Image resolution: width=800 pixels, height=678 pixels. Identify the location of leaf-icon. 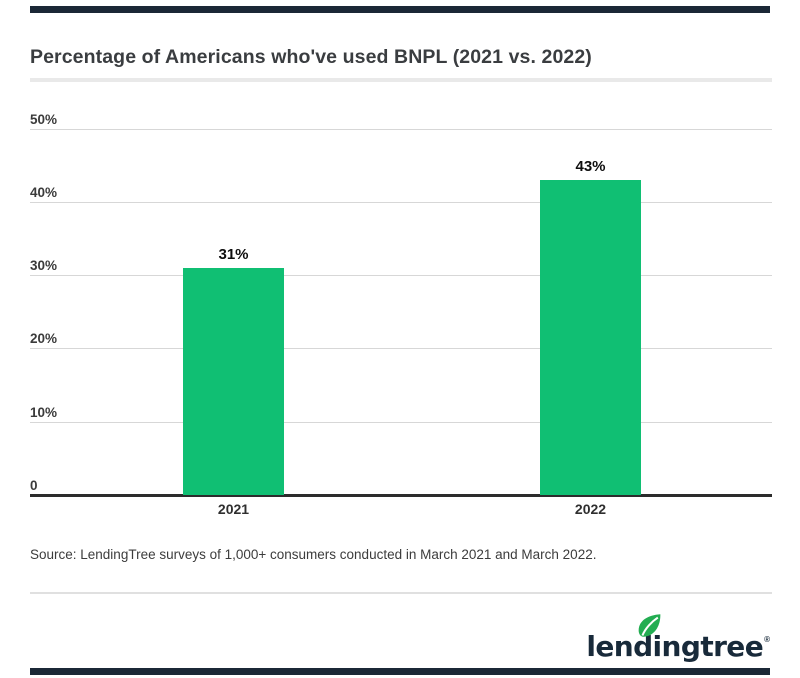
(650, 625).